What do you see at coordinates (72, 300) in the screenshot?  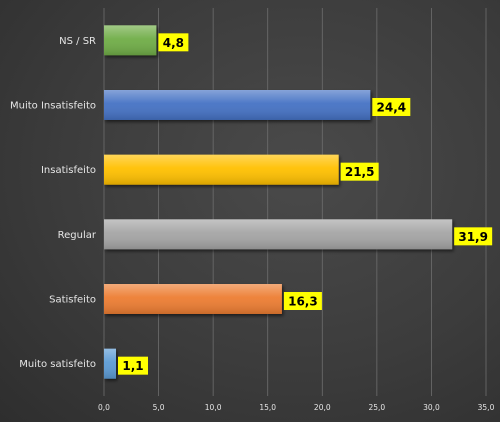 I see `category-label: Satisfeito` at bounding box center [72, 300].